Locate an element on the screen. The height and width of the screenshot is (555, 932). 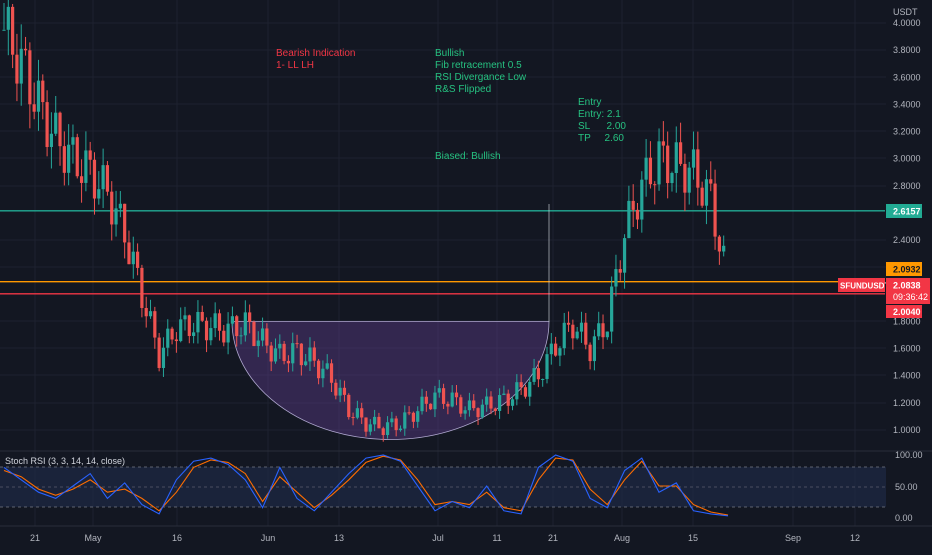
stoch-tick-label: 100.00 is located at coordinates (909, 455).